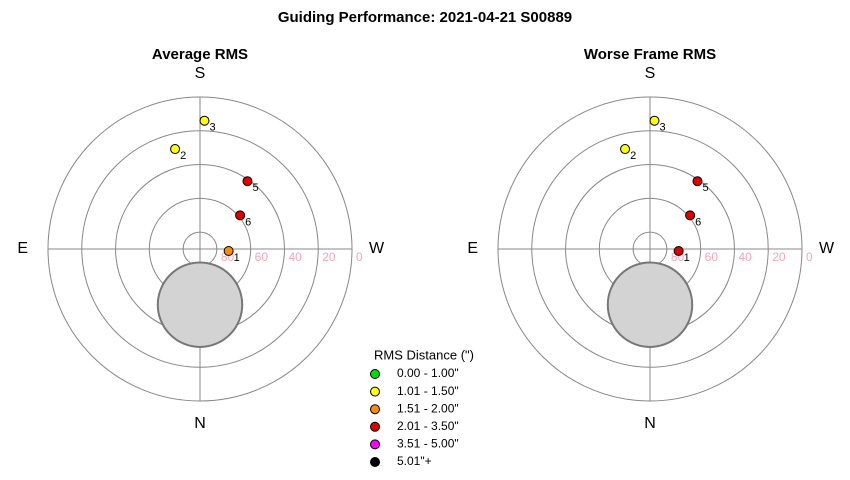 Image resolution: width=850 pixels, height=480 pixels. I want to click on legend-title: RMS Distance ("), so click(424, 354).